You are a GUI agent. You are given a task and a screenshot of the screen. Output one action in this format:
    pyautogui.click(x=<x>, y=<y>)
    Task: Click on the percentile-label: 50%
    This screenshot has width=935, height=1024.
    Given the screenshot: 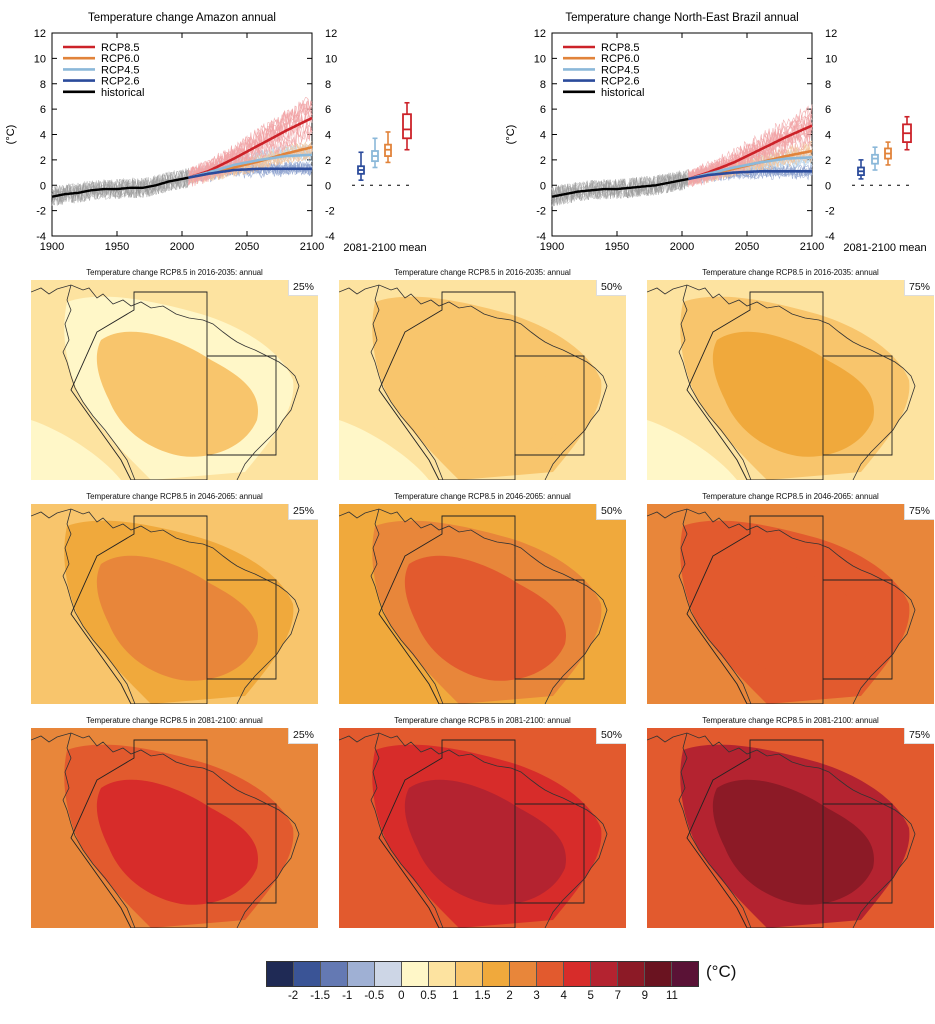 What is the action you would take?
    pyautogui.click(x=610, y=512)
    